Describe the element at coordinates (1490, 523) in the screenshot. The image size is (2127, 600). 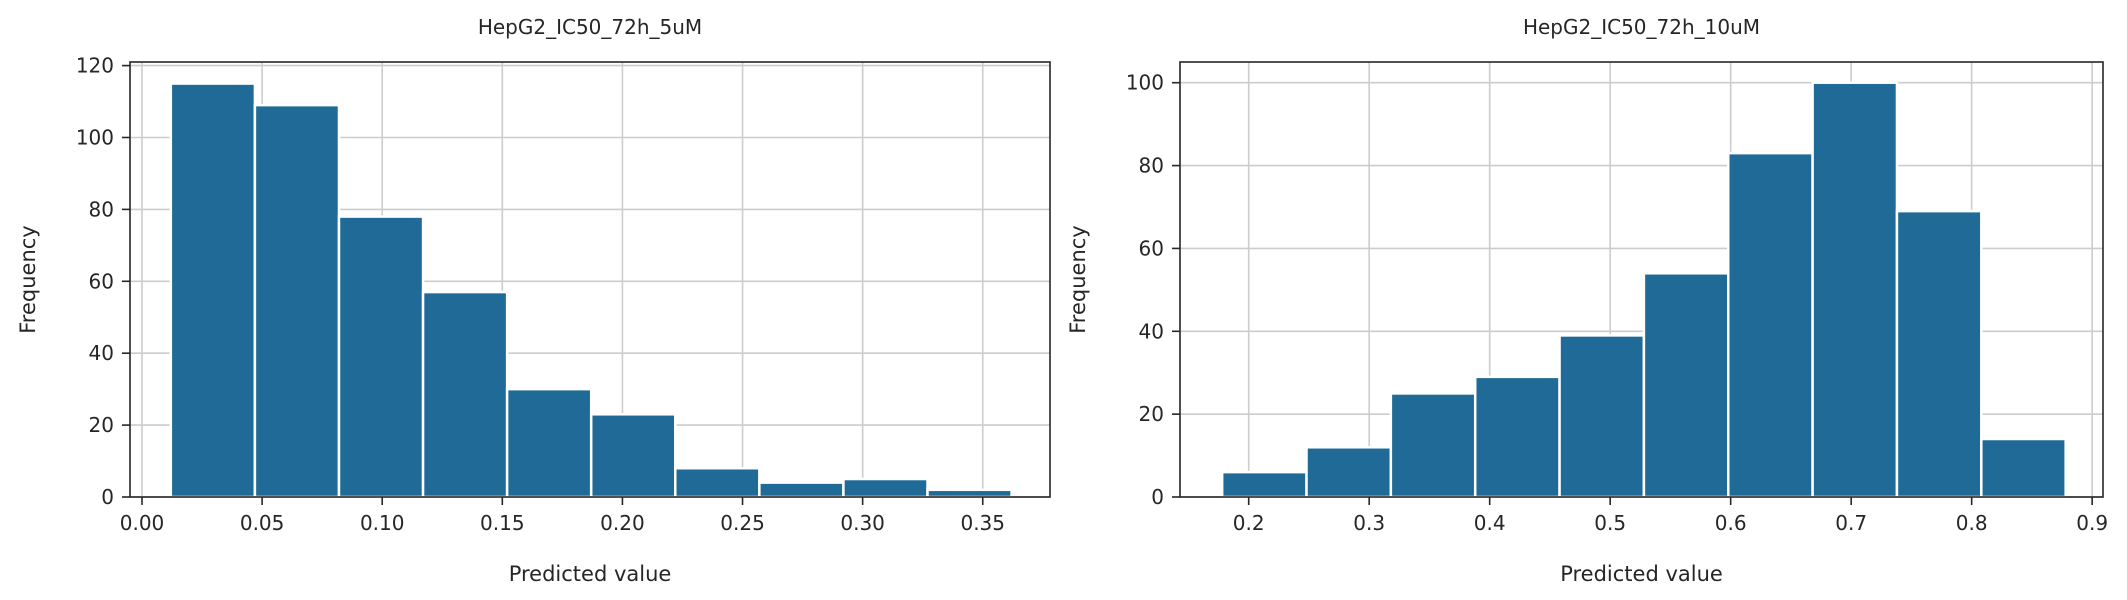
I see `x-tick-label: 0.4` at that location.